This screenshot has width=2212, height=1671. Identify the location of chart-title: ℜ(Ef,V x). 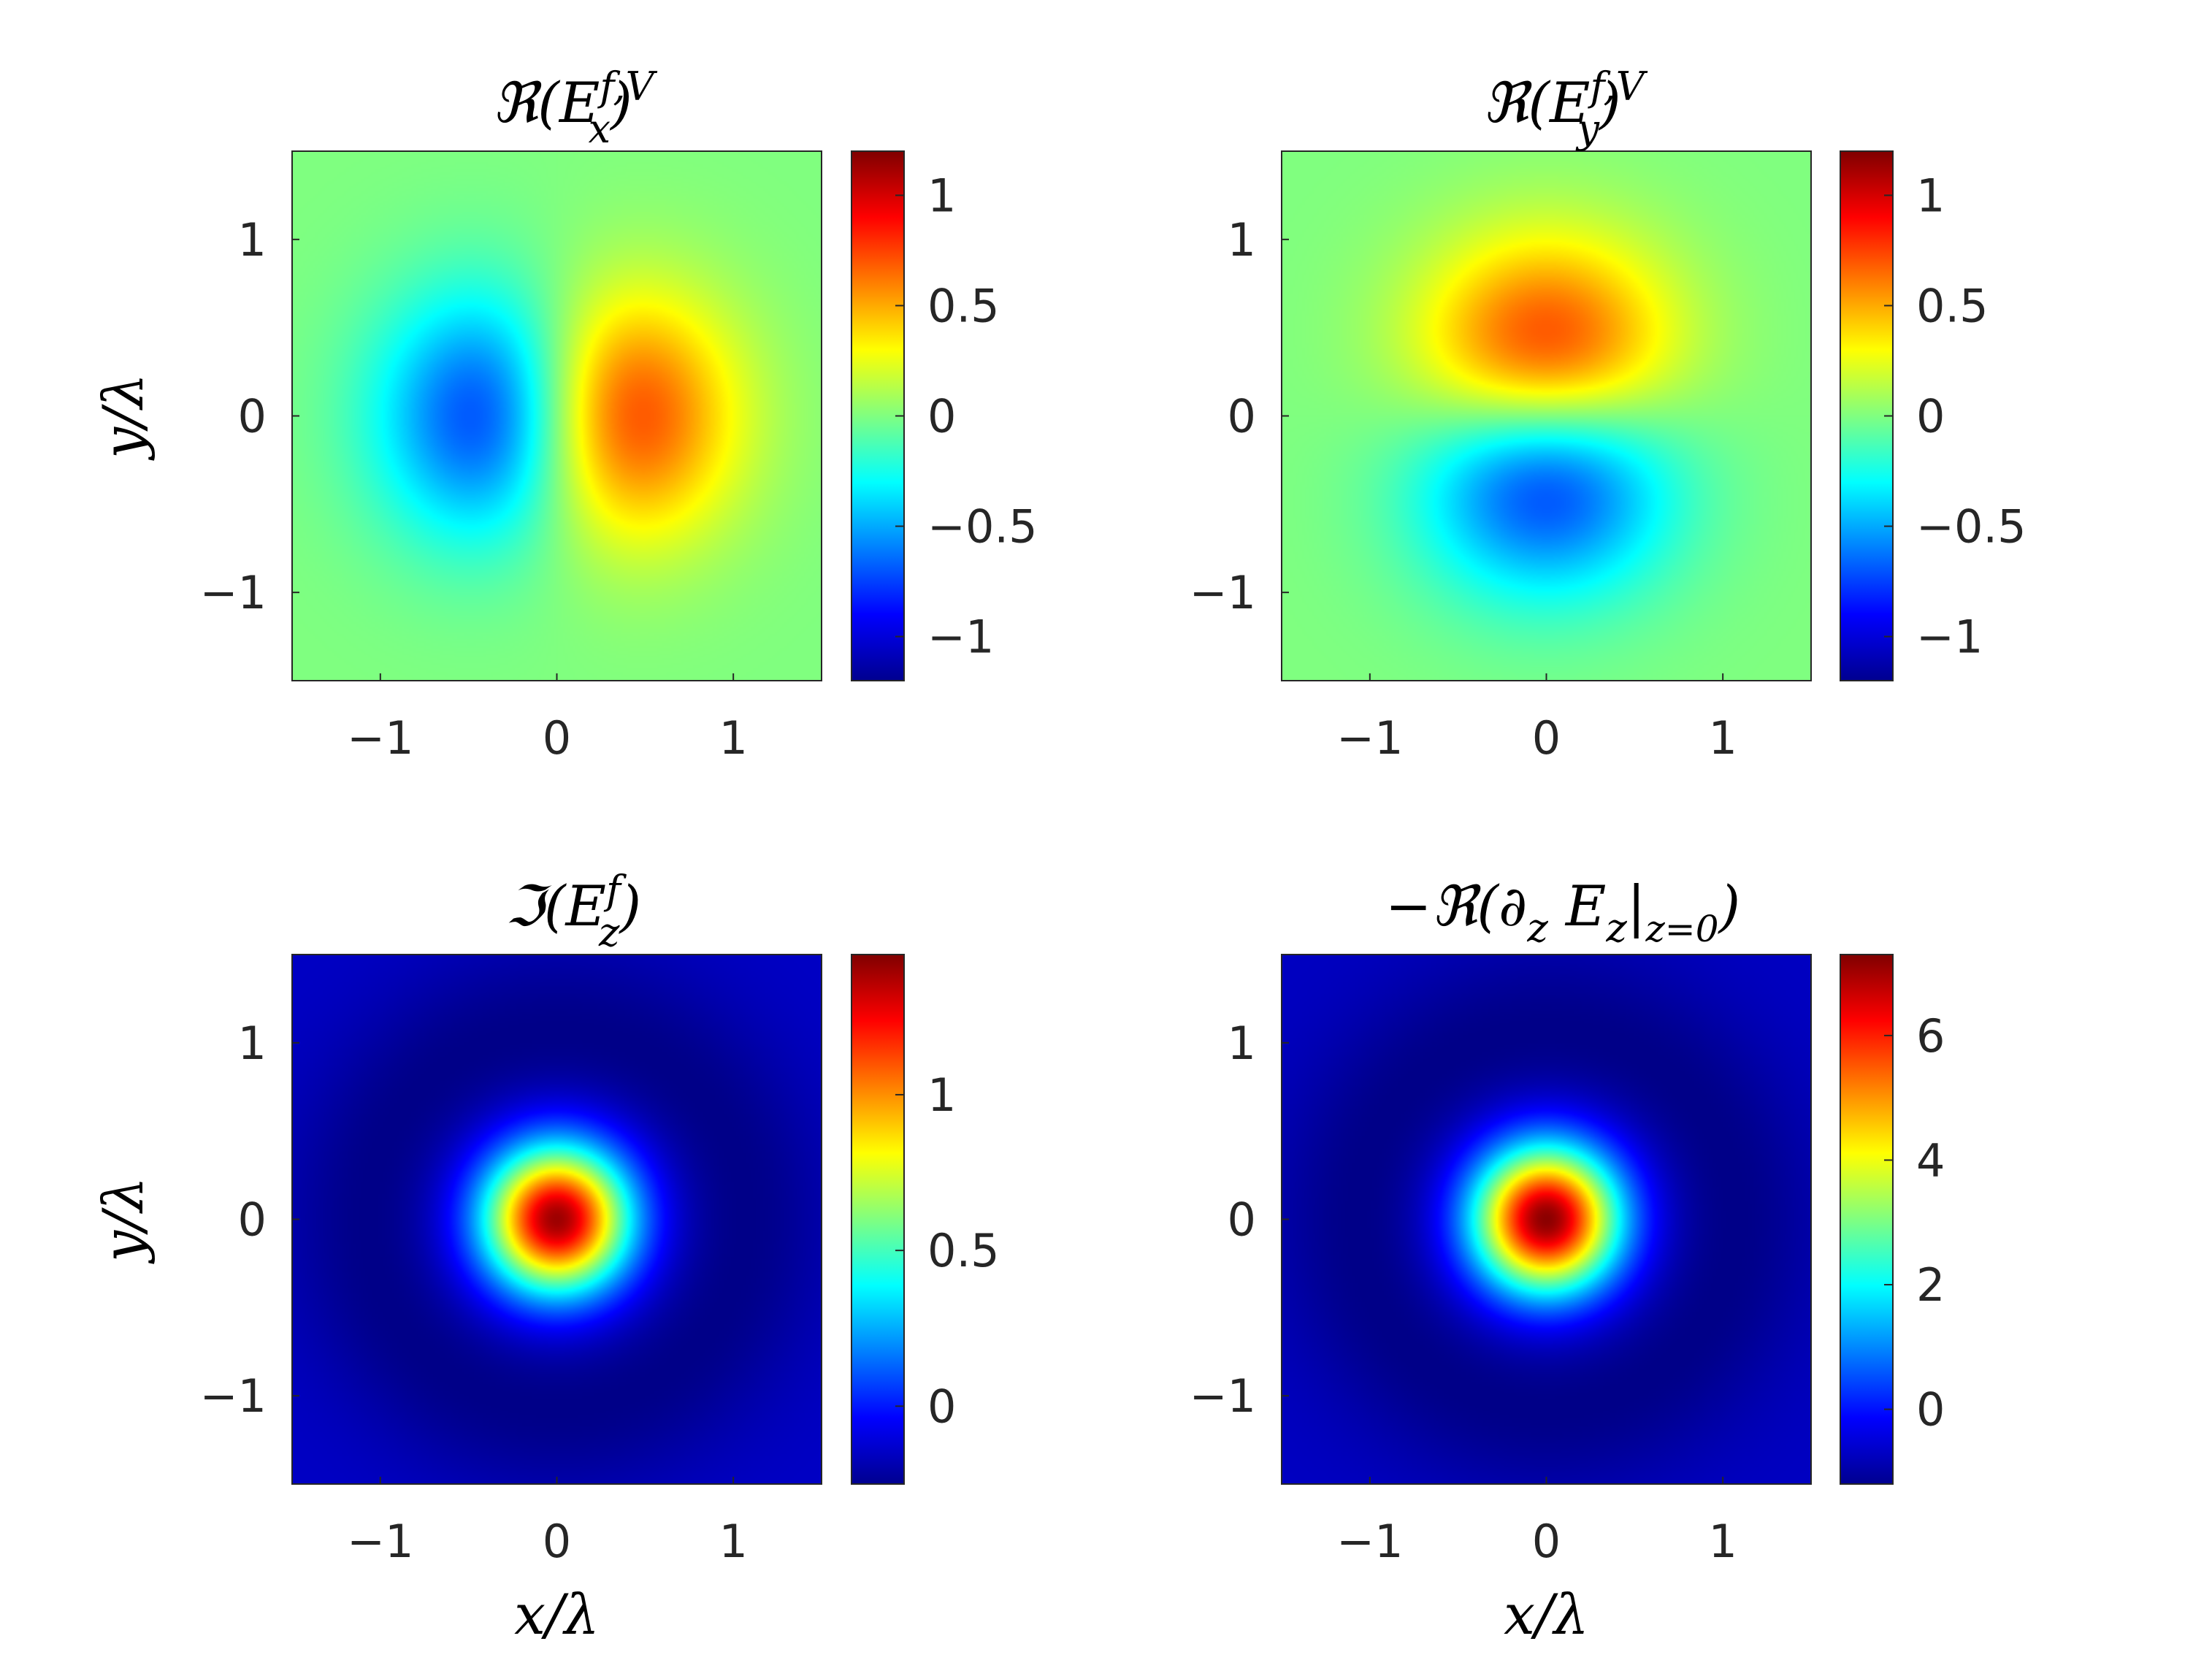
(574, 108).